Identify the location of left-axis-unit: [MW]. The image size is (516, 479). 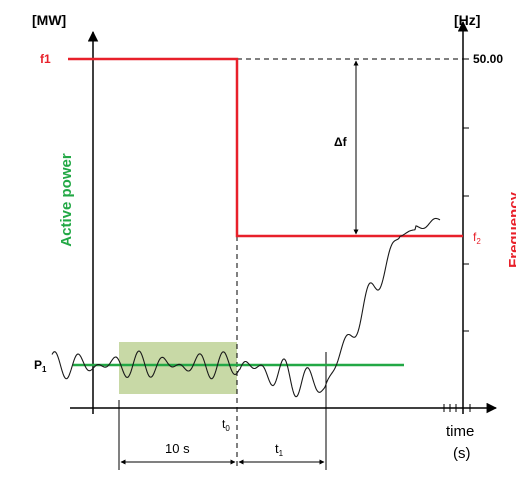
(49, 20).